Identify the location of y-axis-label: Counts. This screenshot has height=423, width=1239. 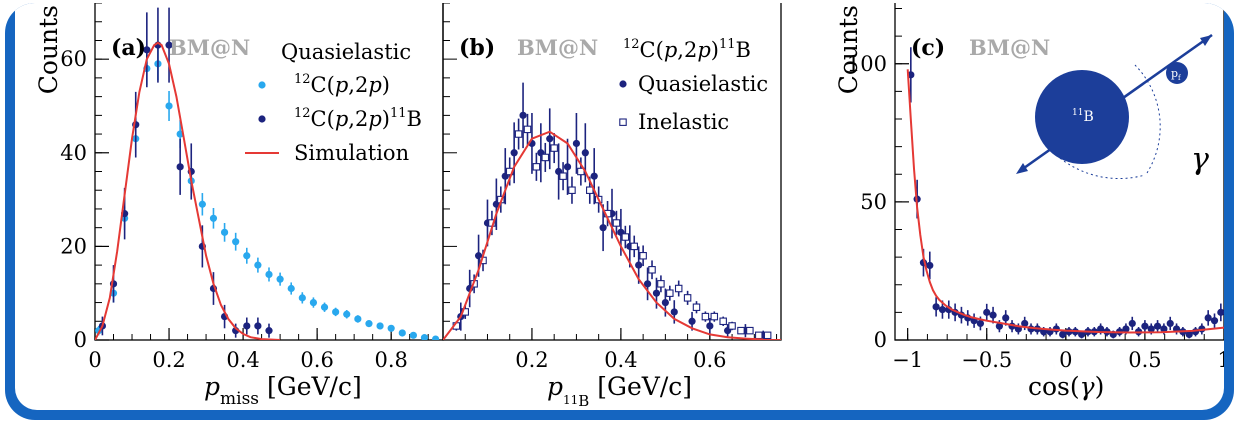
(48, 49).